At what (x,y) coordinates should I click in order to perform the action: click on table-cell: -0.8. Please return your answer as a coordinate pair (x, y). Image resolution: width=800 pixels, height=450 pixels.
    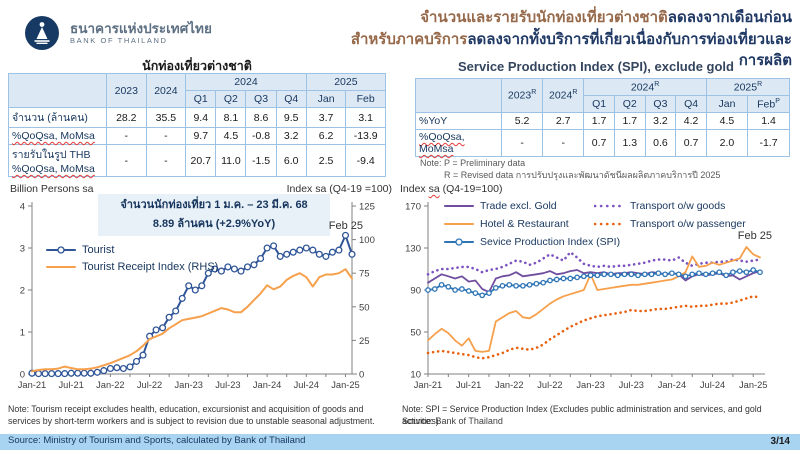
    Looking at the image, I should click on (261, 136).